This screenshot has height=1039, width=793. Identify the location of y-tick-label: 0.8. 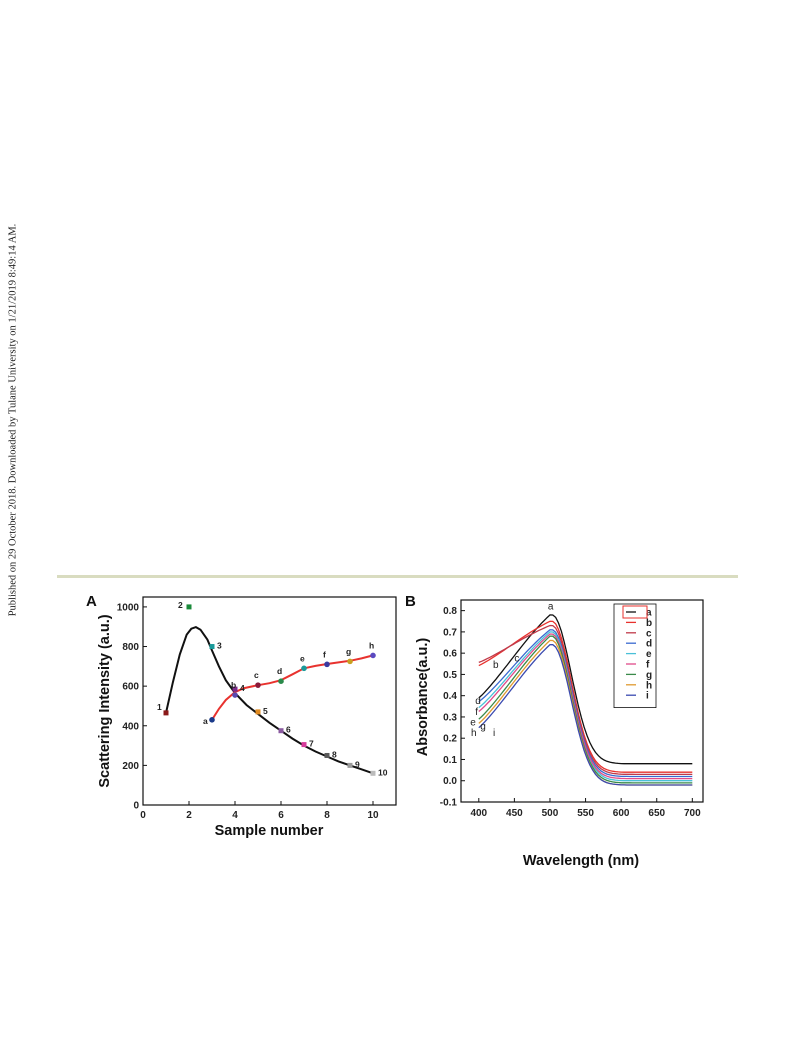
(450, 611).